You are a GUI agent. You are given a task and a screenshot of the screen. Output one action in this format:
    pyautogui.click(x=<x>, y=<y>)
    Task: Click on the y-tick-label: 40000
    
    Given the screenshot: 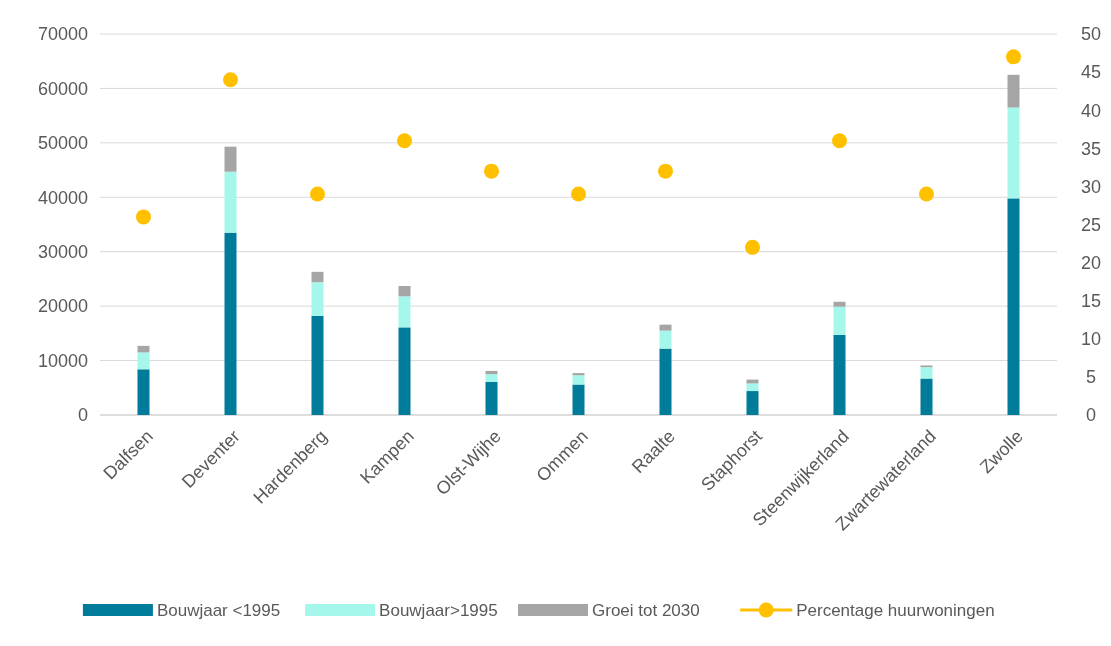 What is the action you would take?
    pyautogui.click(x=62, y=197)
    